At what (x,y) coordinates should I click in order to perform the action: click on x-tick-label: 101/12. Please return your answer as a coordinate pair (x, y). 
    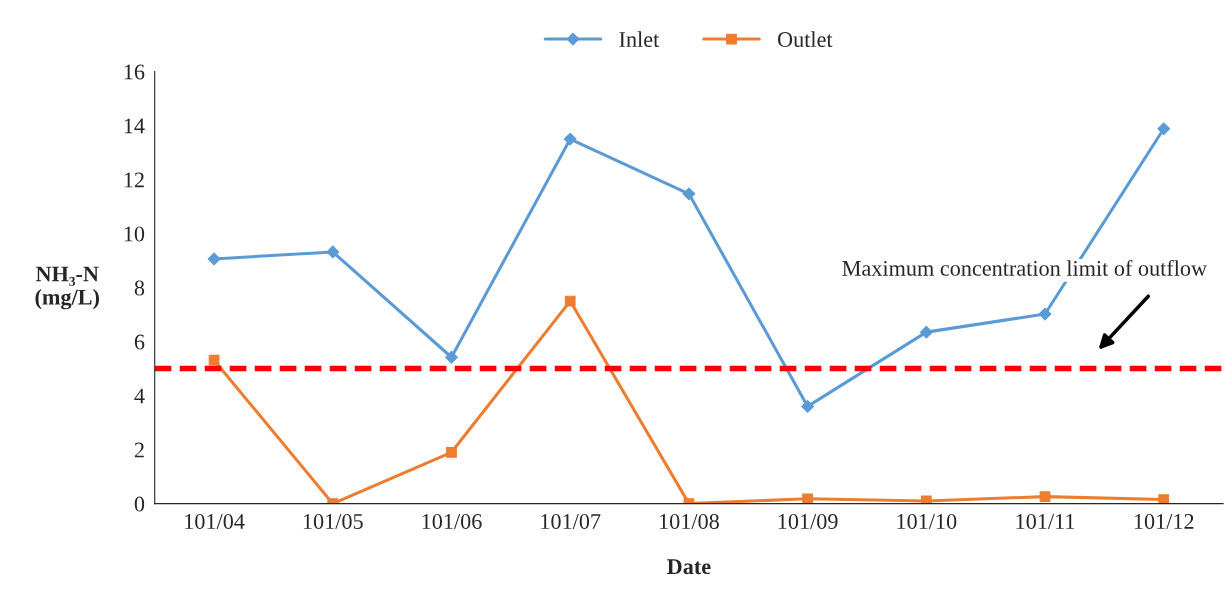
    Looking at the image, I should click on (1164, 521).